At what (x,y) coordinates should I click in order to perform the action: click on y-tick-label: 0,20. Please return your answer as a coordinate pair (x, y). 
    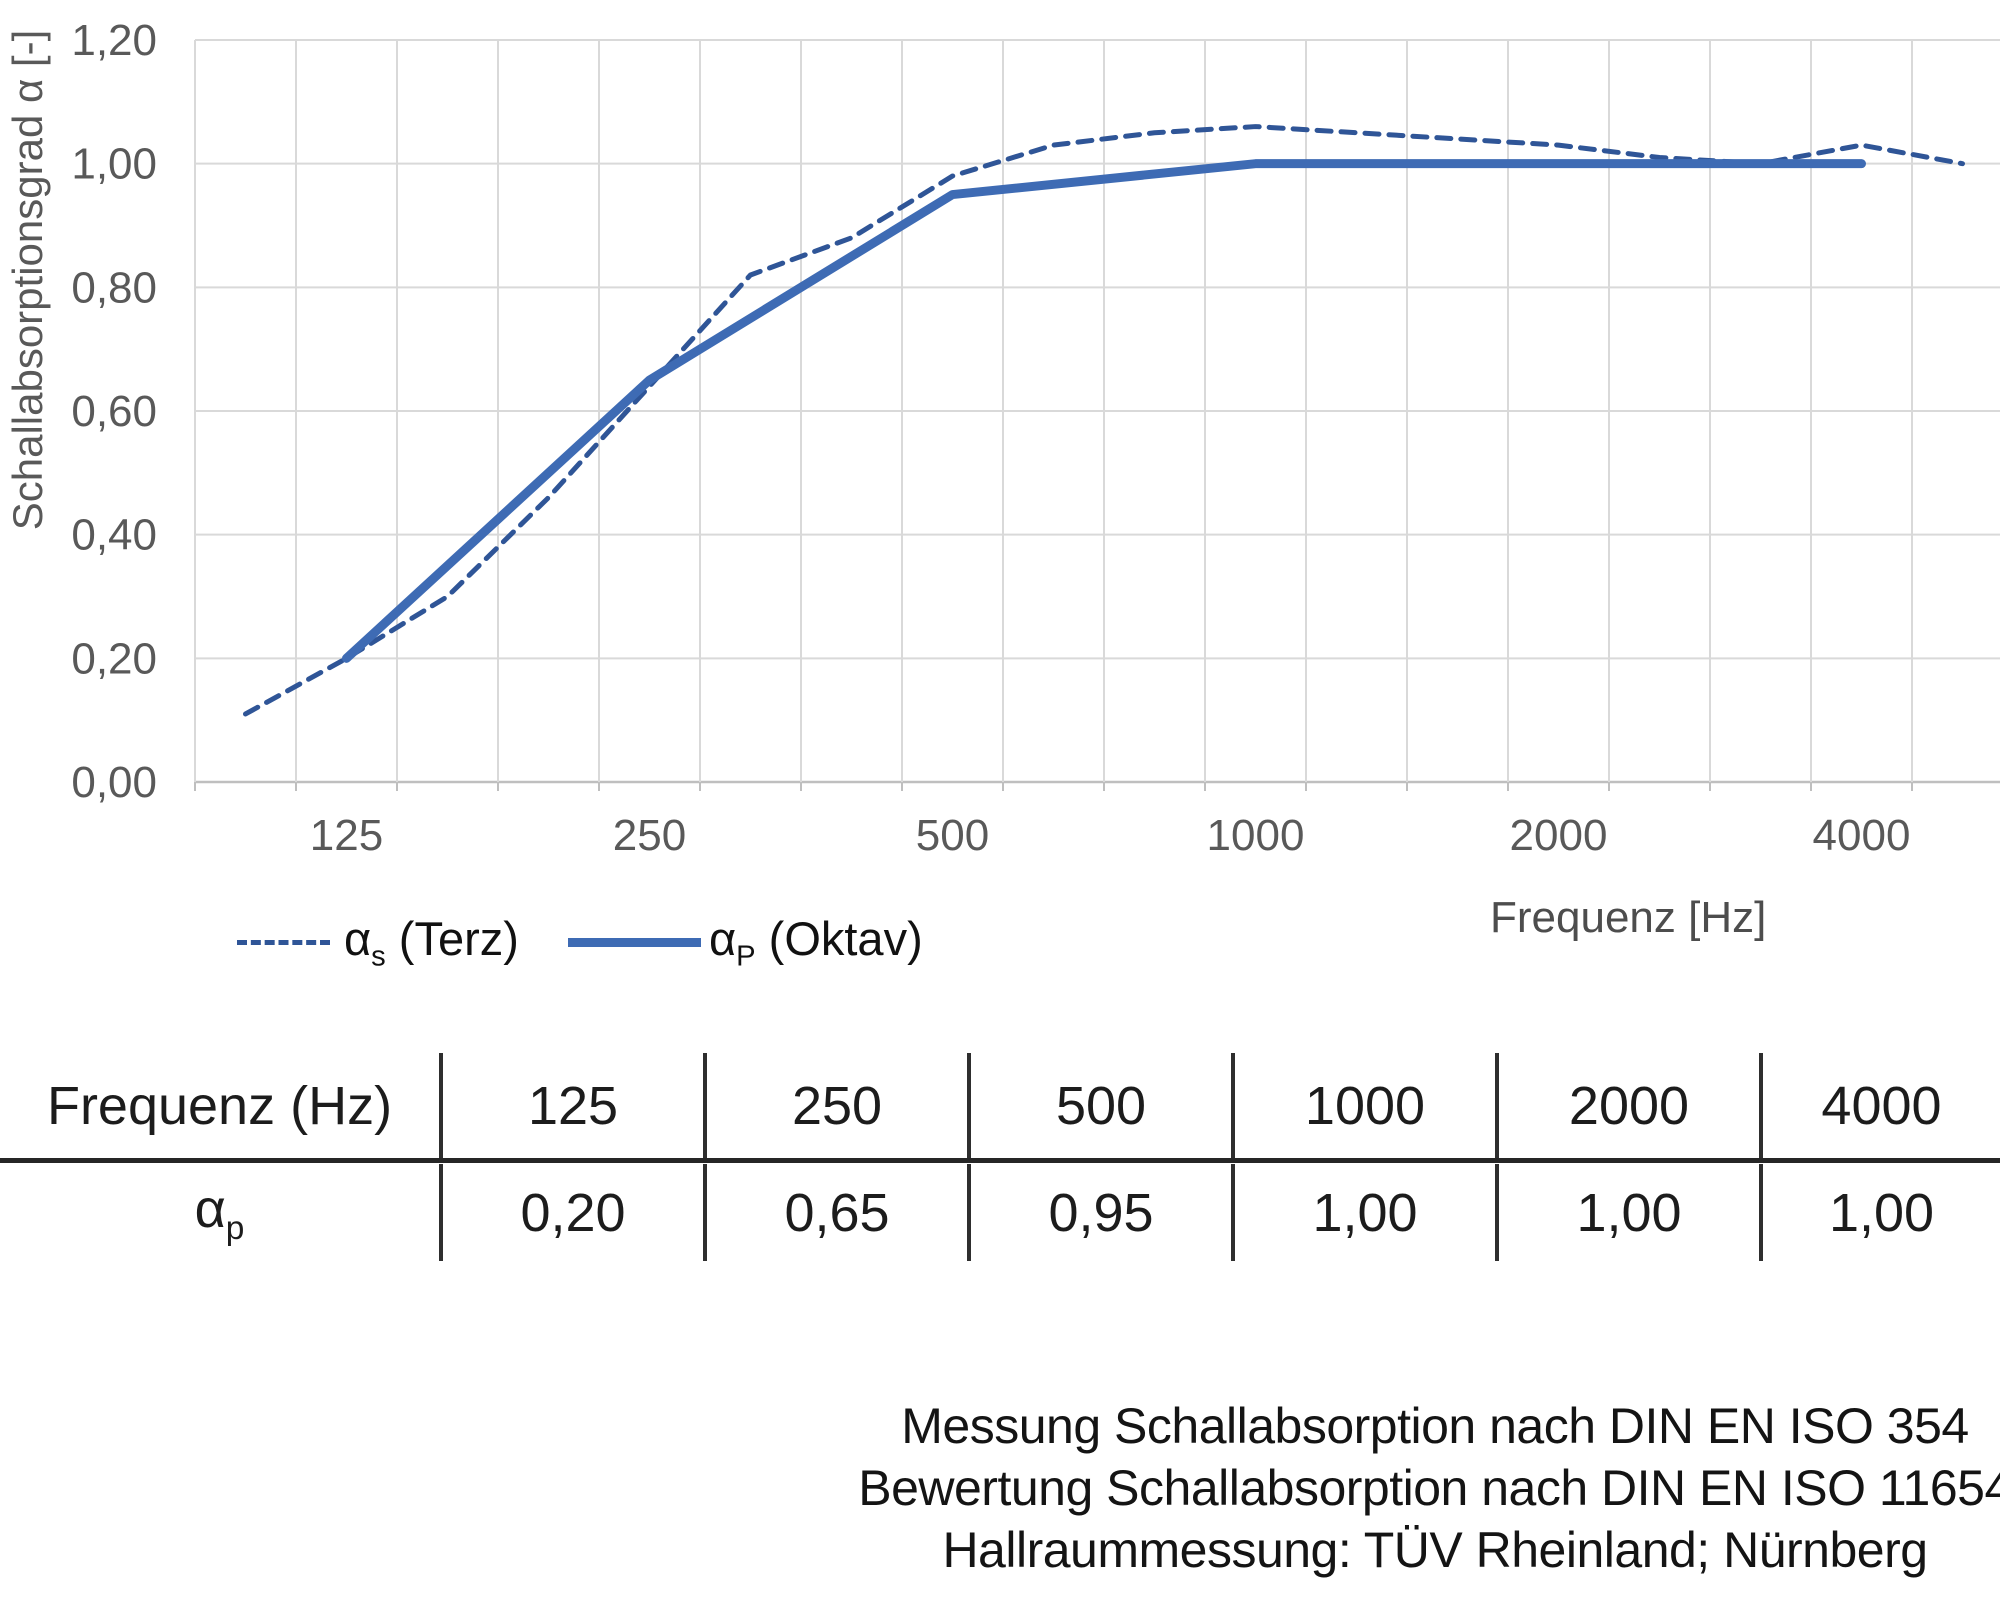
    Looking at the image, I should click on (114, 658).